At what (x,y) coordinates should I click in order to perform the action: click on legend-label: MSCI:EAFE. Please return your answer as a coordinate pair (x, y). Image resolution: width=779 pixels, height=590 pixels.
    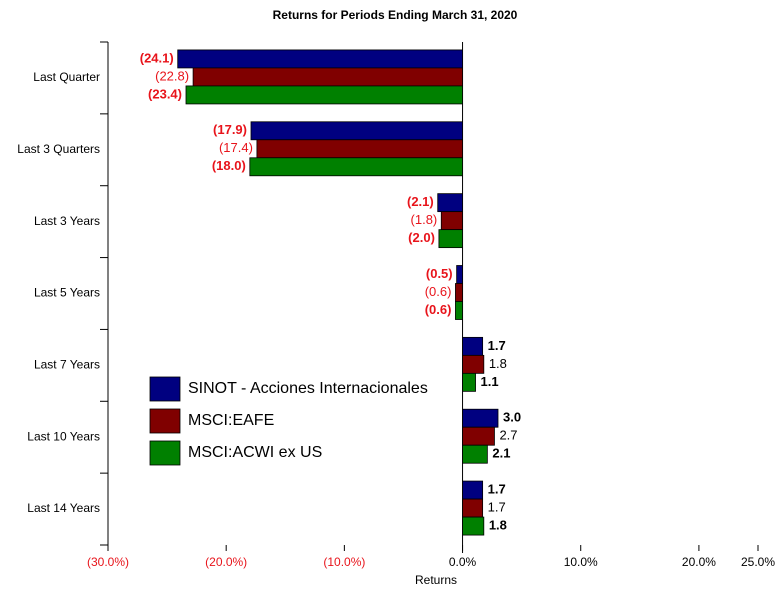
    Looking at the image, I should click on (231, 420).